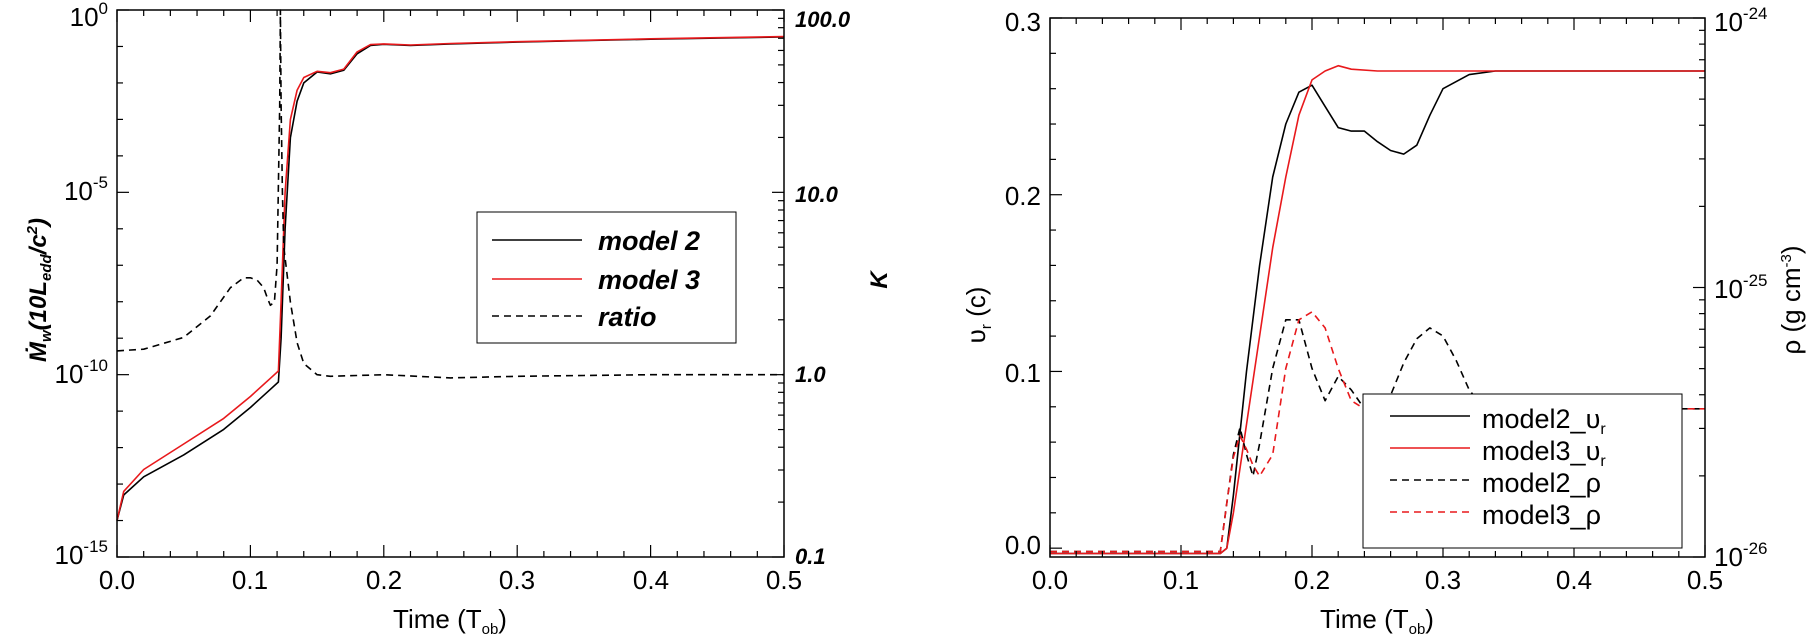 The image size is (1820, 641). I want to click on right-axis-tick-label: 1.0, so click(810, 374).